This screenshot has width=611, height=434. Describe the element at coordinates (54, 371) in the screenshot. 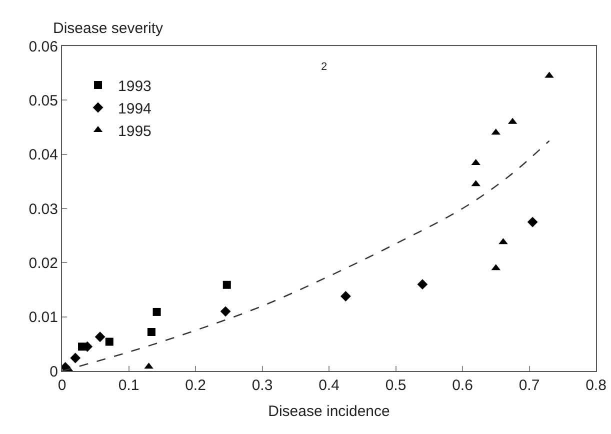

I see `y-tick-label: 0` at that location.